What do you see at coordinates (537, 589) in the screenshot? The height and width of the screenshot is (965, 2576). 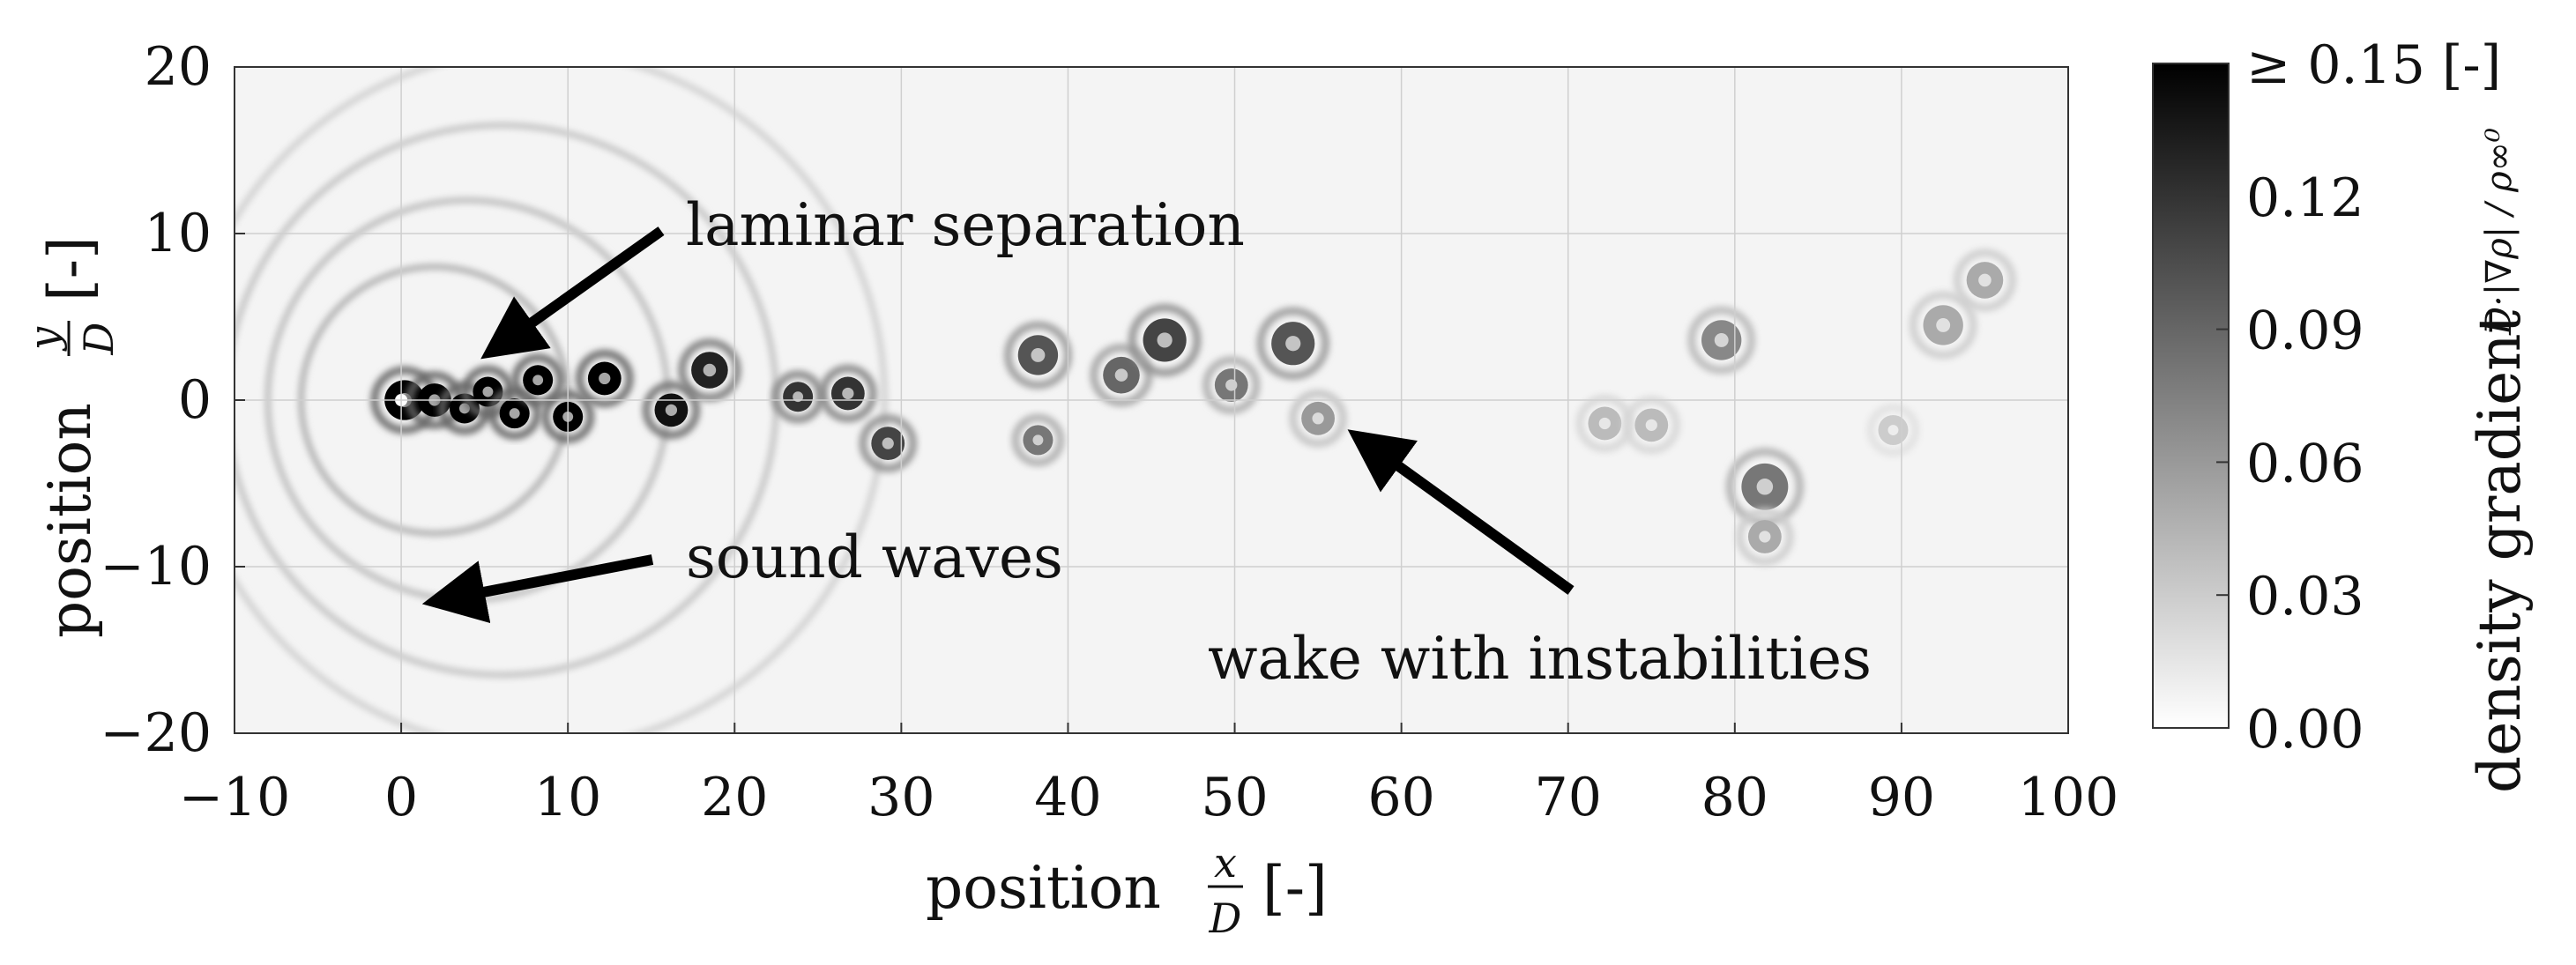 I see `sound-waves-arrow` at bounding box center [537, 589].